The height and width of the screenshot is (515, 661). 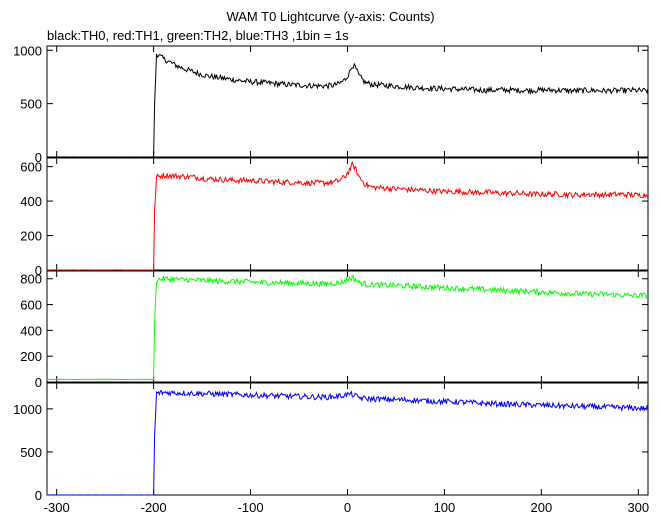 What do you see at coordinates (638, 507) in the screenshot?
I see `x-tick-label: 300` at bounding box center [638, 507].